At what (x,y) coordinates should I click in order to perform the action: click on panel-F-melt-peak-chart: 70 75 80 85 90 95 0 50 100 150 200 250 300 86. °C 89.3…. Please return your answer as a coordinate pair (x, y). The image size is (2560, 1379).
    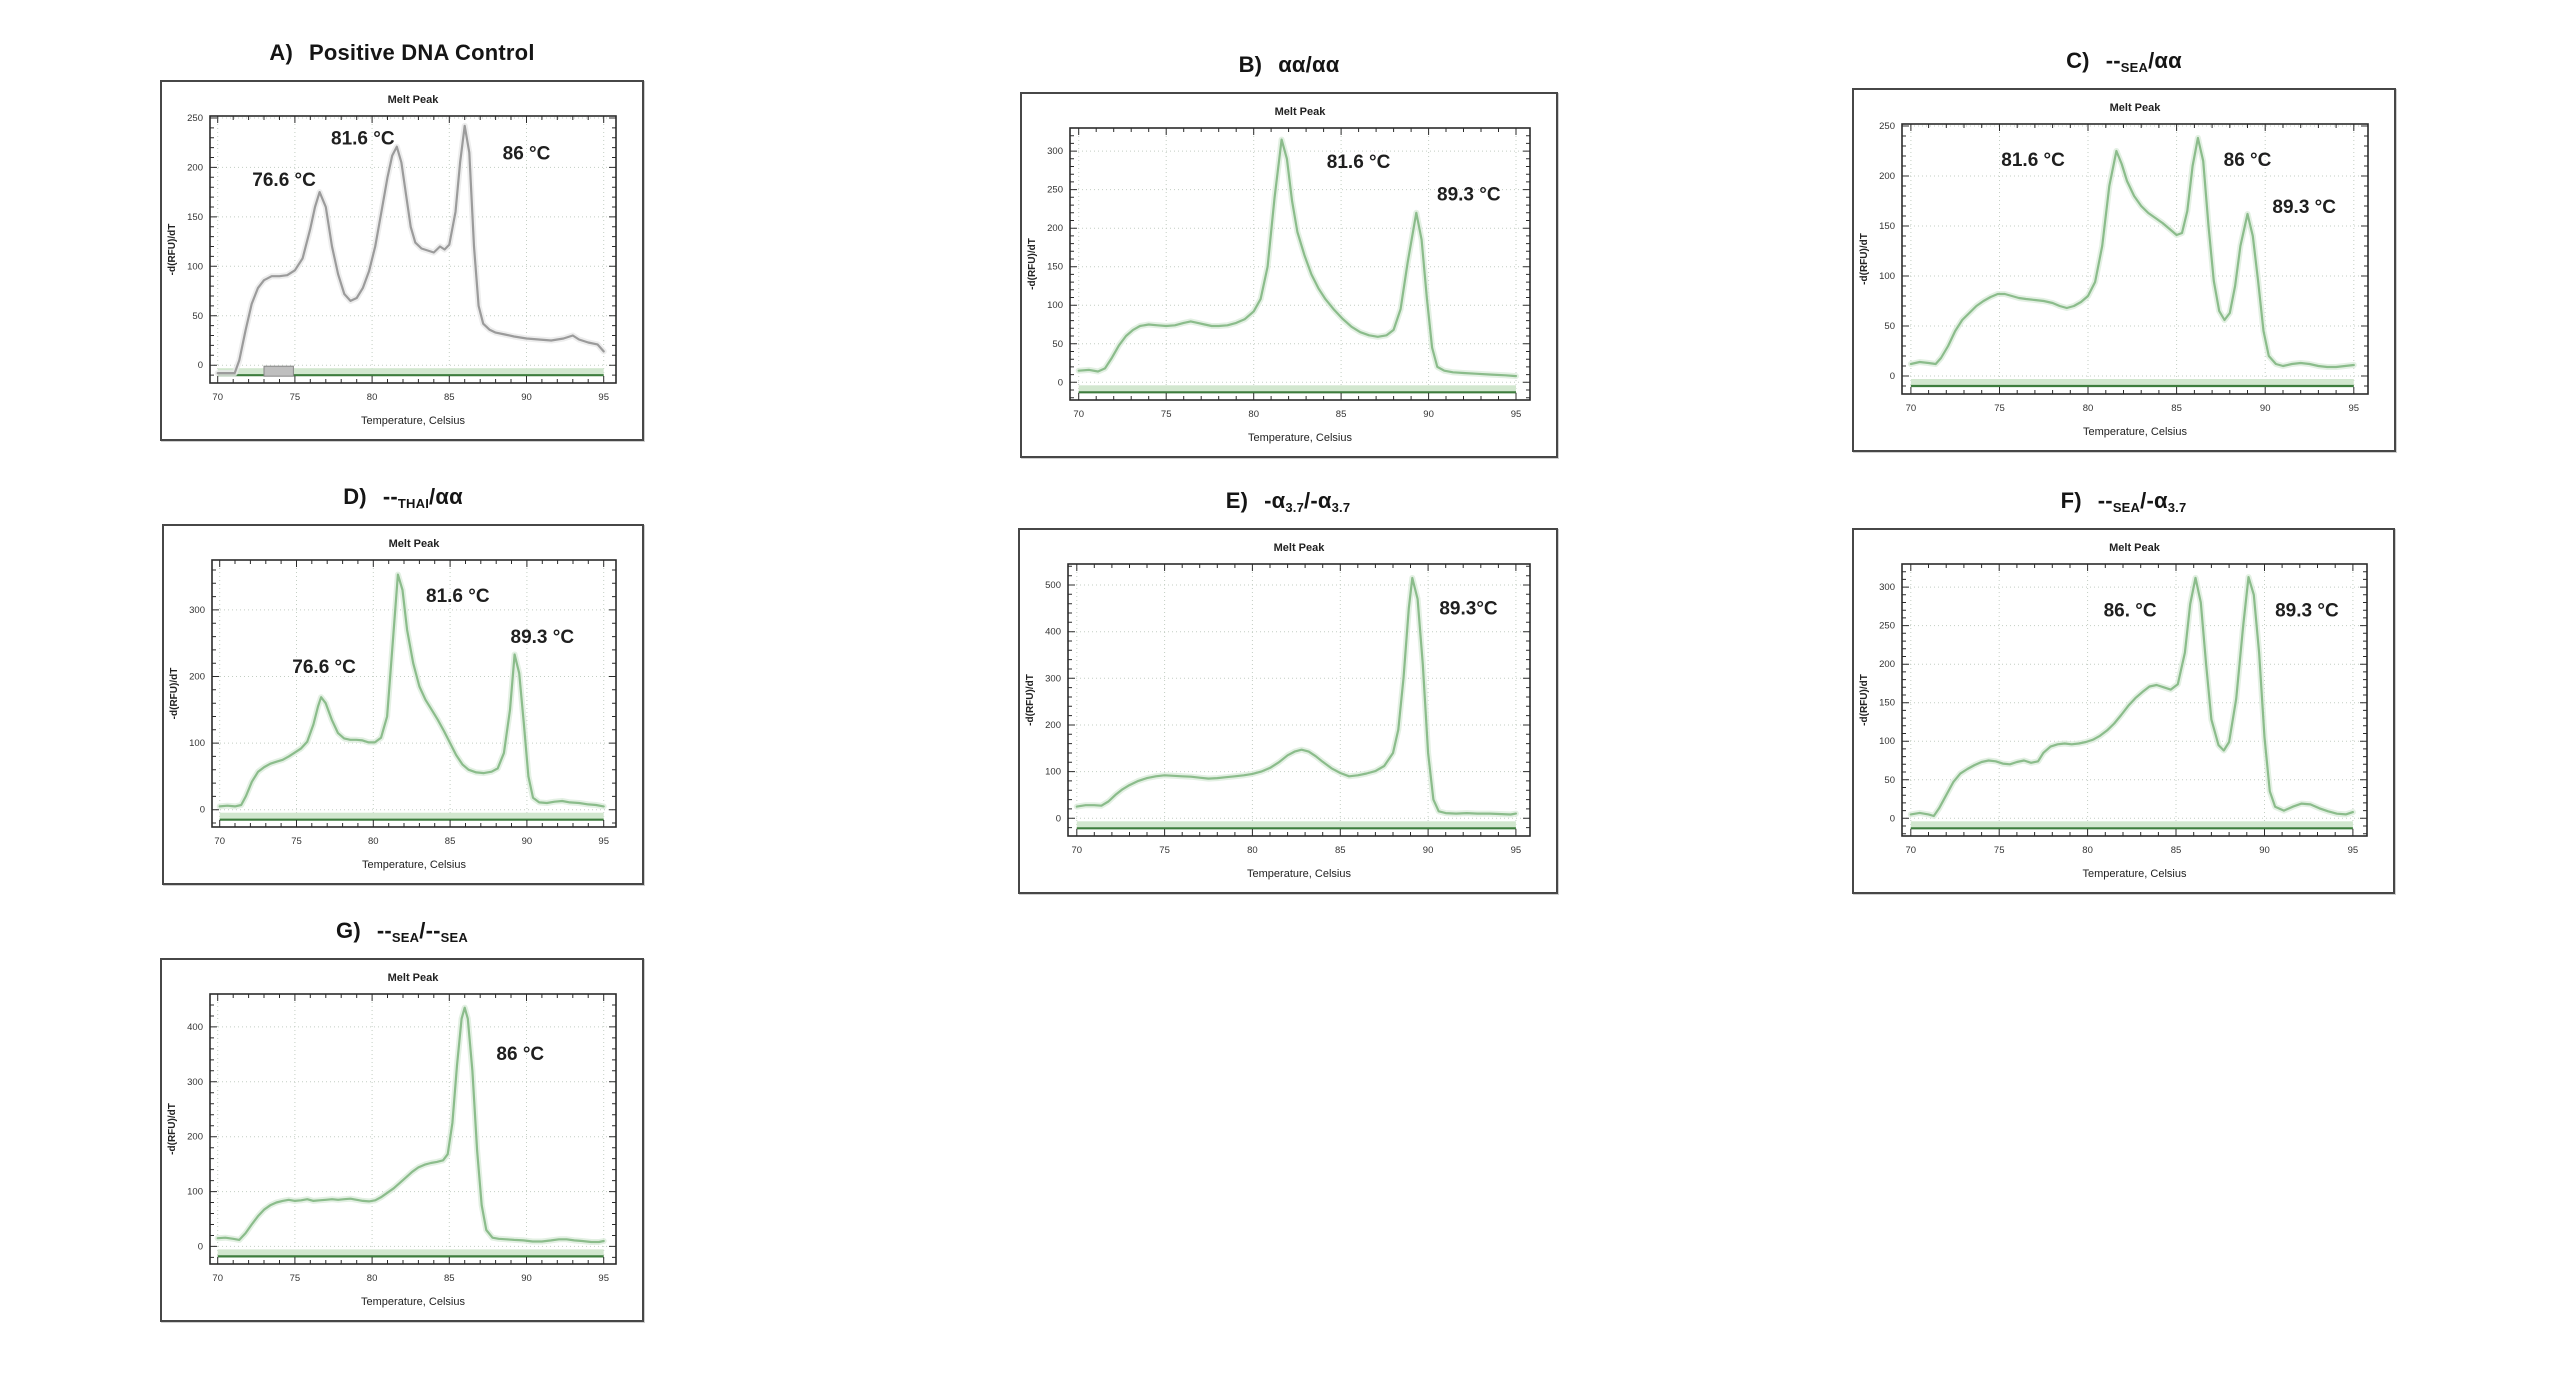
    Looking at the image, I should click on (2123, 711).